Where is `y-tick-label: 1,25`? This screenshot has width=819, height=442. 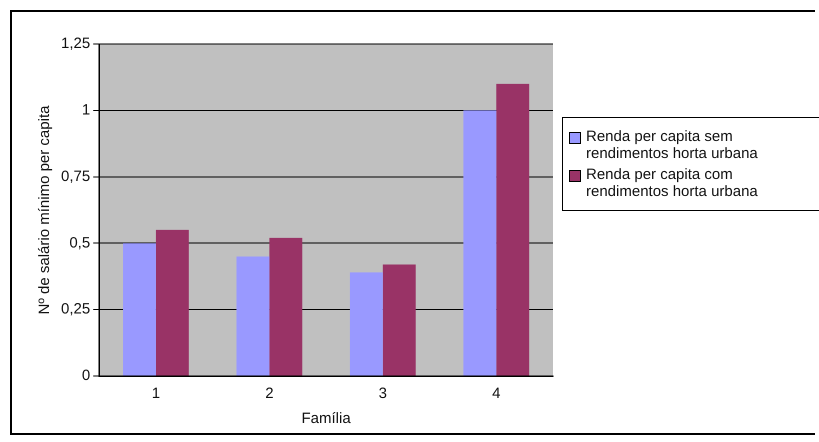
y-tick-label: 1,25 is located at coordinates (75, 43).